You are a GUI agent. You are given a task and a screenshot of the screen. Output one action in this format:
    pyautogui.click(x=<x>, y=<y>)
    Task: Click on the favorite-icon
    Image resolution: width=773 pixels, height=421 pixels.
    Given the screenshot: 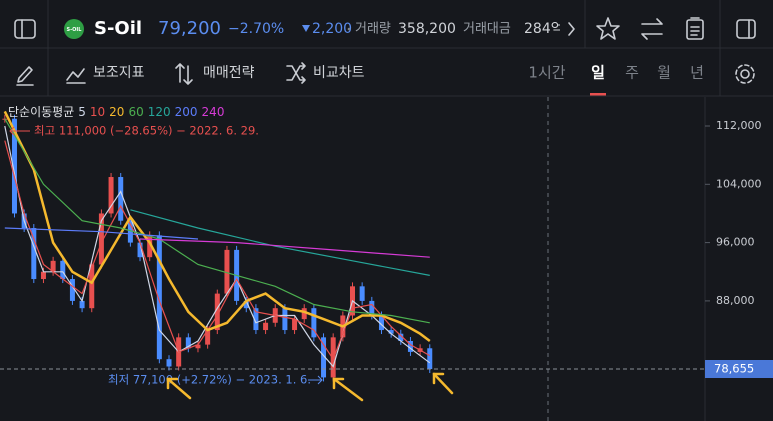 What is the action you would take?
    pyautogui.click(x=608, y=28)
    